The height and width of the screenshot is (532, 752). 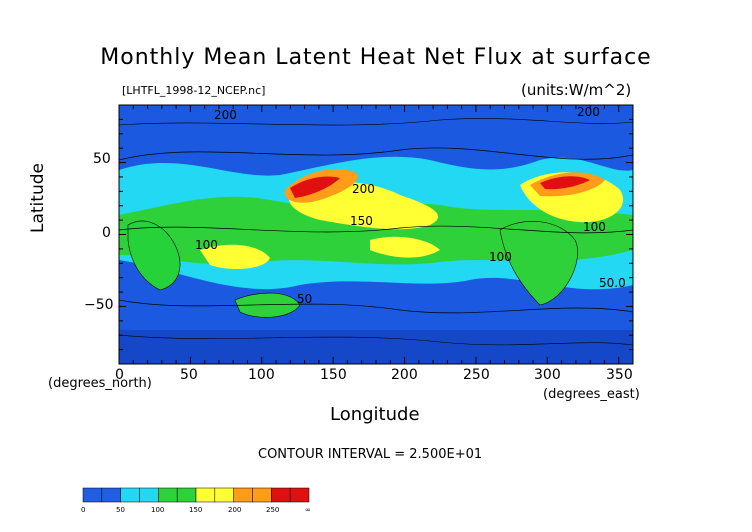 I want to click on colorbar-label: ∞, so click(x=308, y=510).